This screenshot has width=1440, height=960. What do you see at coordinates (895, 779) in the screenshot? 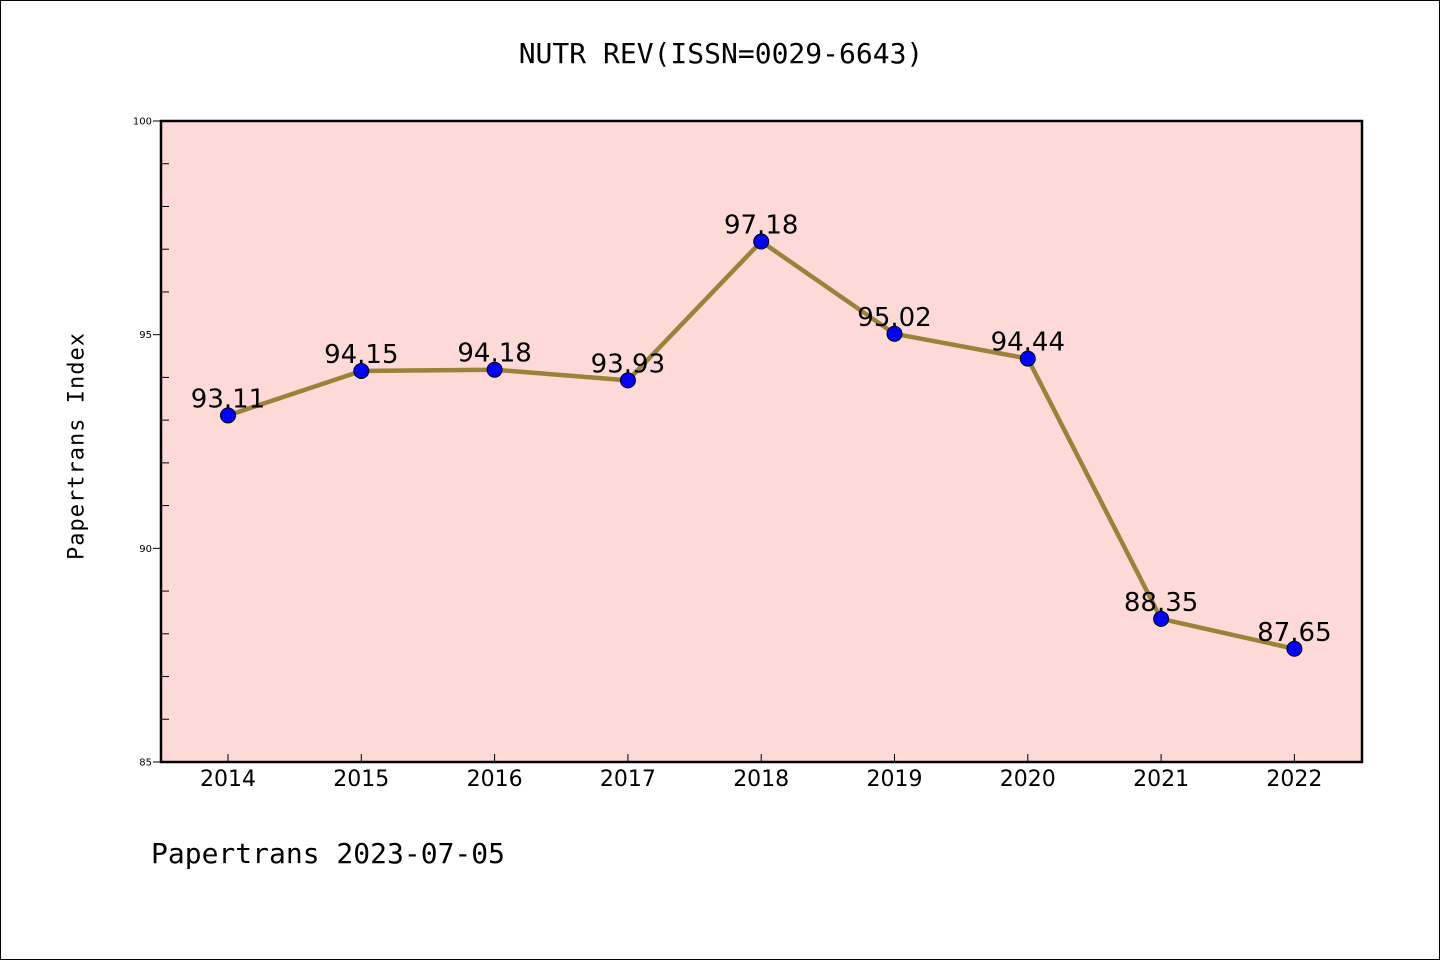
I see `x-tick-label: 2019` at bounding box center [895, 779].